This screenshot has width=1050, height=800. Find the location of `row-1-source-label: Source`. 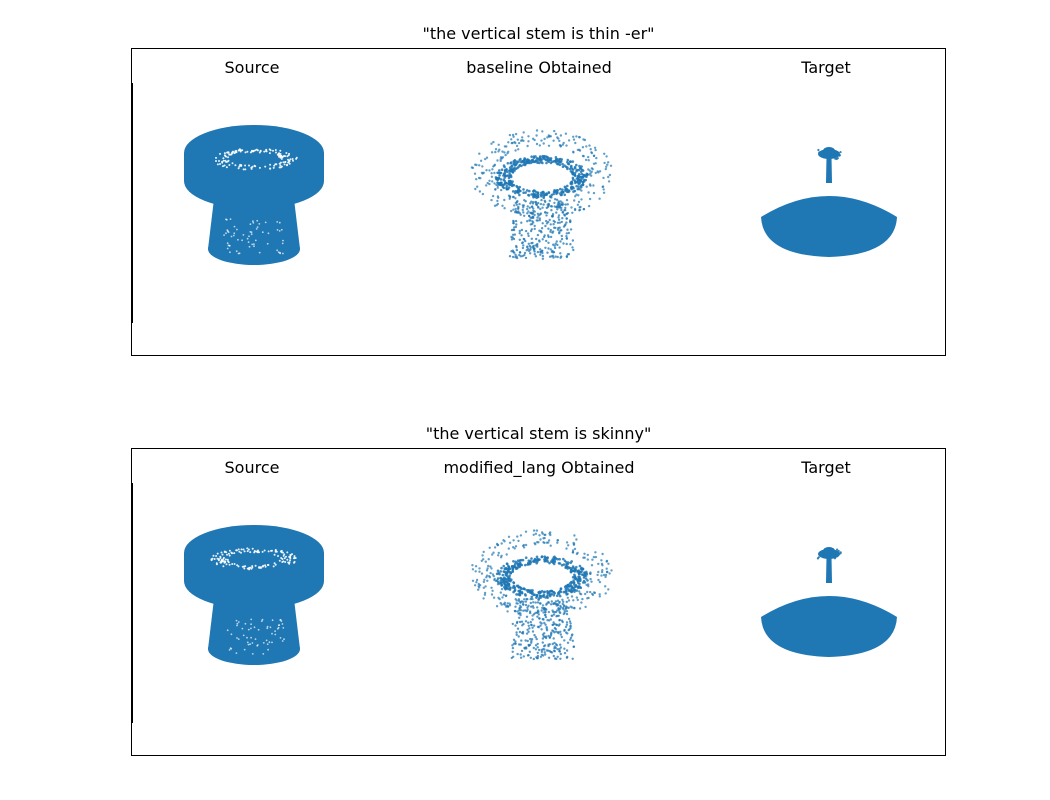

row-1-source-label: Source is located at coordinates (252, 67).